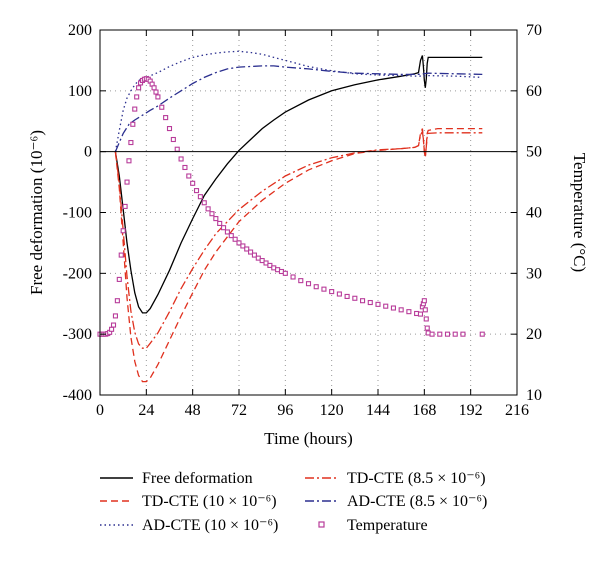  What do you see at coordinates (517, 410) in the screenshot?
I see `x-tick-label: 216` at bounding box center [517, 410].